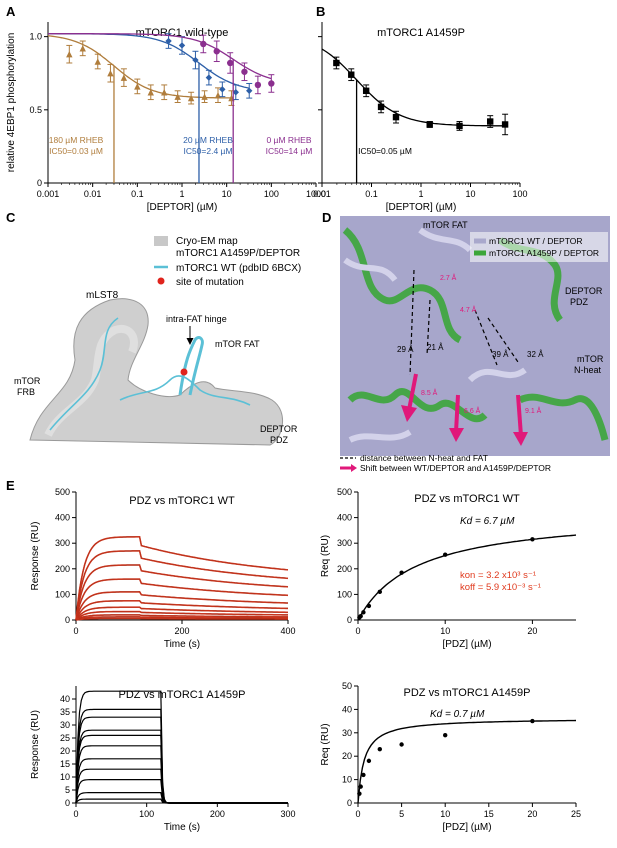 Image resolution: width=617 pixels, height=848 pixels. What do you see at coordinates (539, 247) in the screenshot?
I see `legend-d-box` at bounding box center [539, 247].